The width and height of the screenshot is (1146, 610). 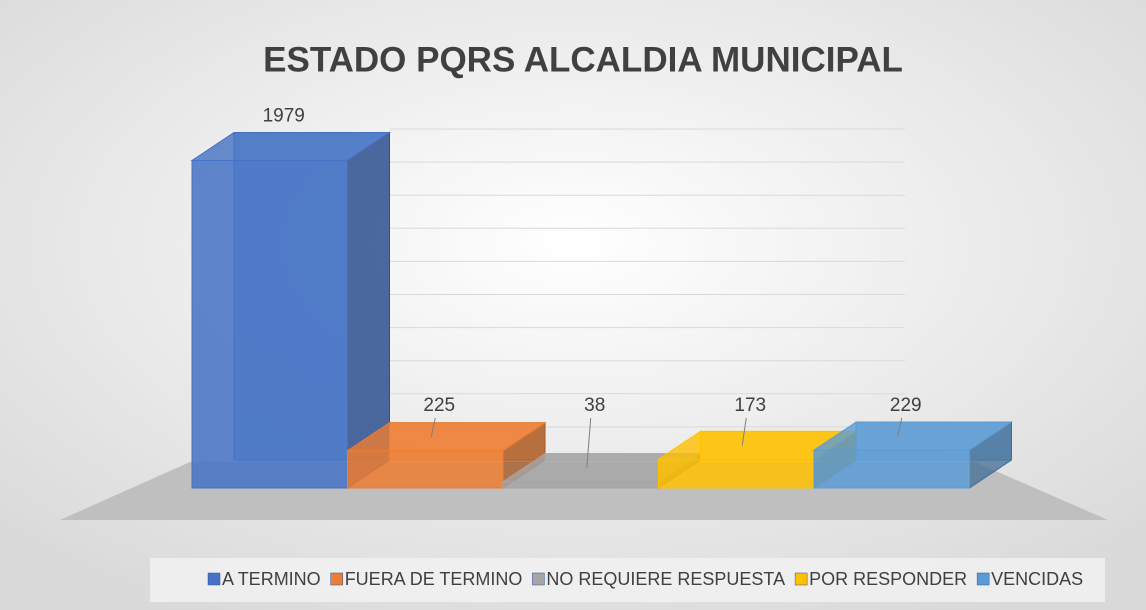 I want to click on data-label: 225, so click(x=439, y=405).